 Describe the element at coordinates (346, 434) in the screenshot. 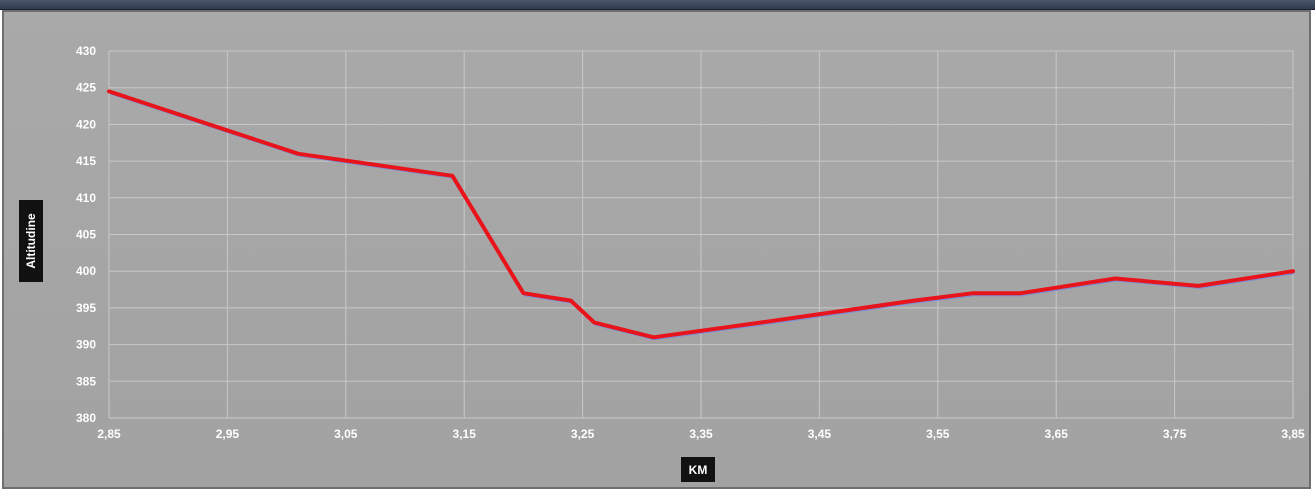

I see `x-tick-label: 3,05` at that location.